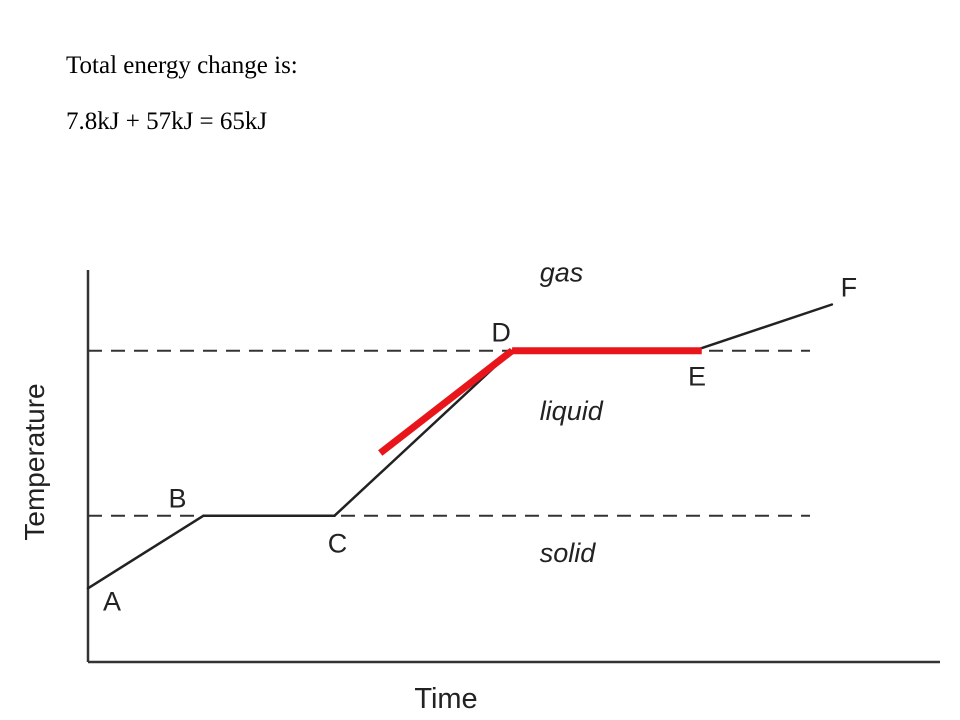 The image size is (960, 720). I want to click on region-labels: solid liquid gas, so click(572, 412).